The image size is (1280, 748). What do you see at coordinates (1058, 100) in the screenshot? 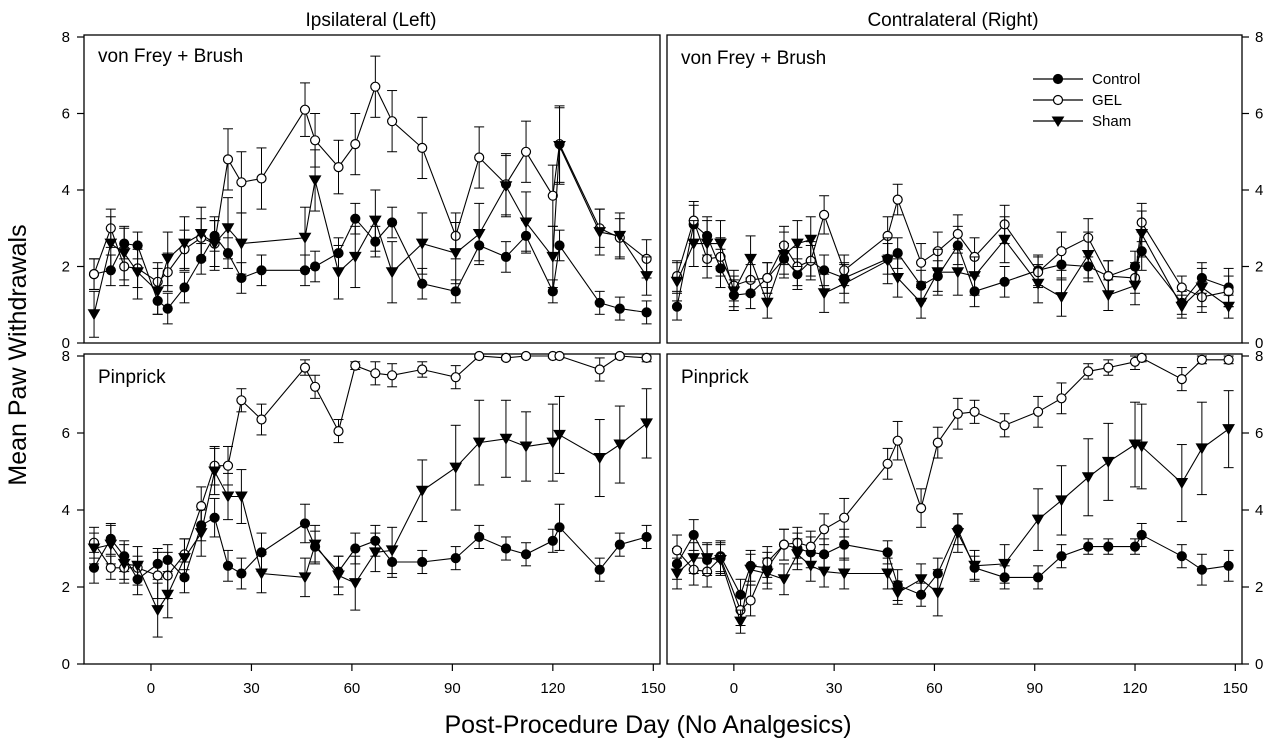
I see `legend-marker-gel` at bounding box center [1058, 100].